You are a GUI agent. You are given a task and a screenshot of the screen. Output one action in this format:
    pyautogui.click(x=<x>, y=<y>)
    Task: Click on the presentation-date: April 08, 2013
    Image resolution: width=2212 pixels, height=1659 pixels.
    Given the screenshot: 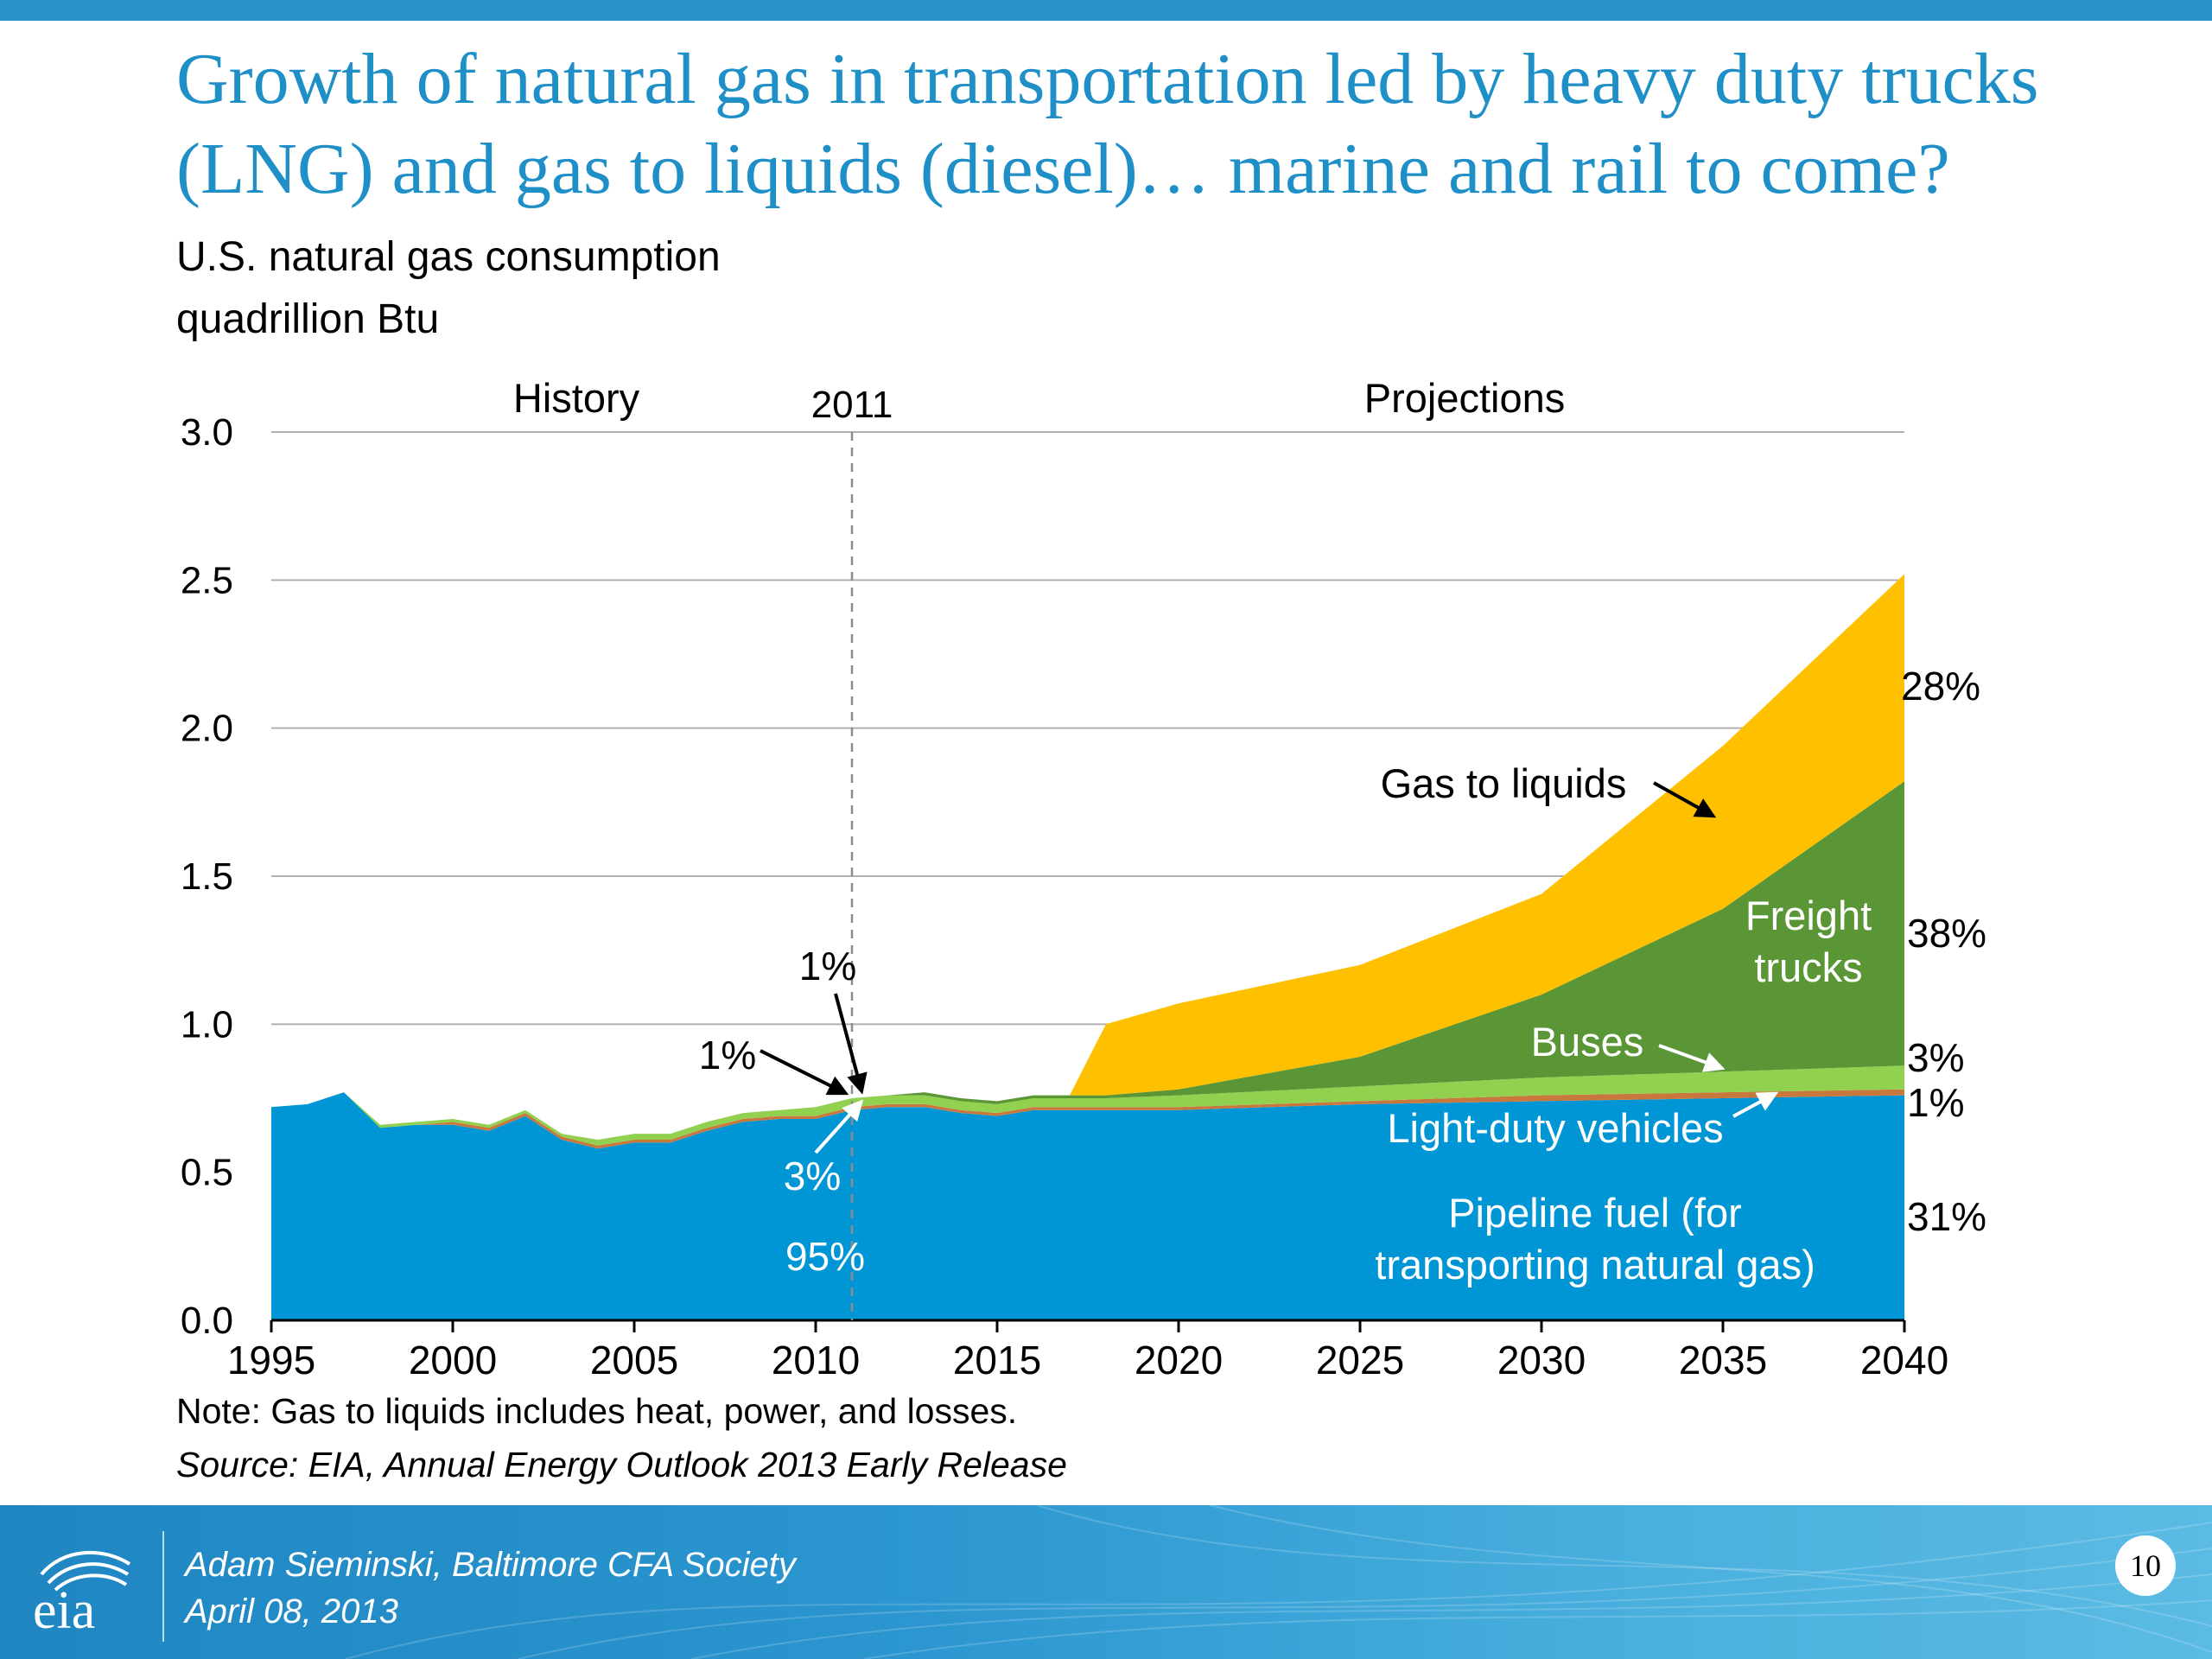 What is the action you would take?
    pyautogui.click(x=291, y=1611)
    